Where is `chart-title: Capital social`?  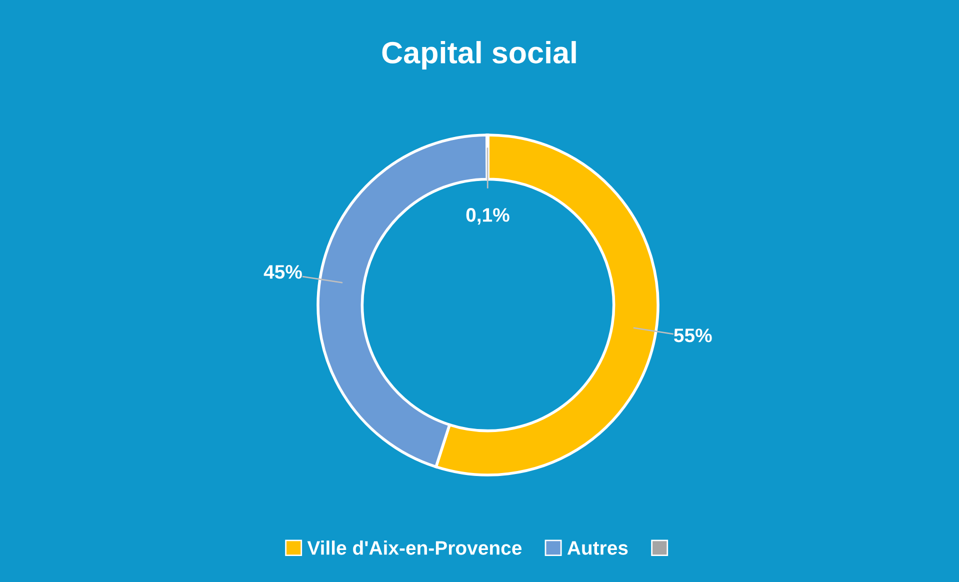
chart-title: Capital social is located at coordinates (479, 55).